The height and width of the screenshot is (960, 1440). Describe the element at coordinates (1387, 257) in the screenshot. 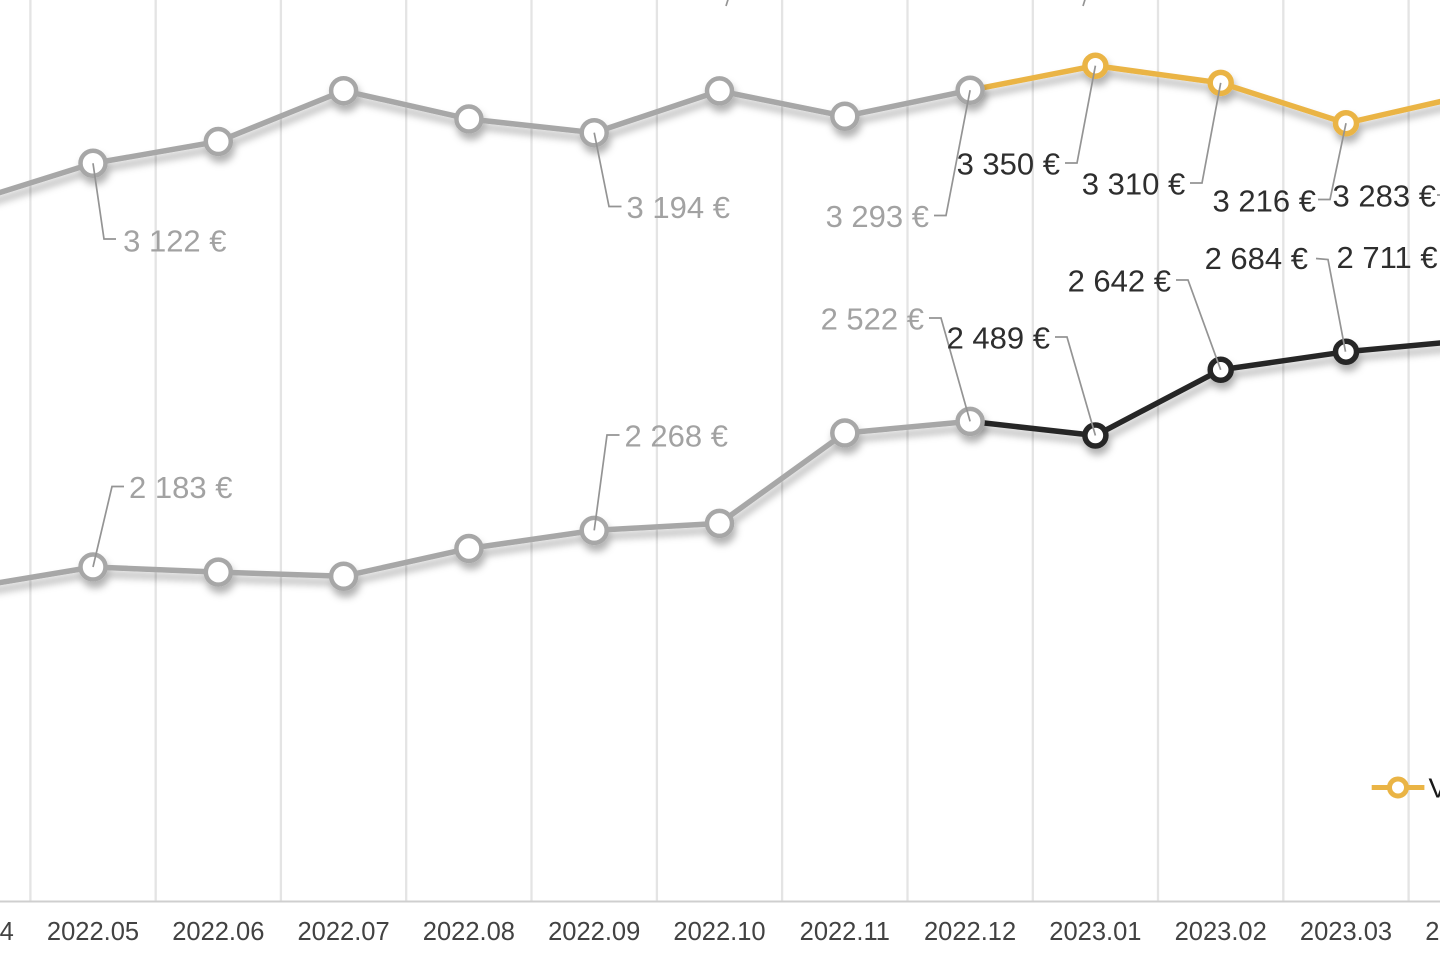

I see `svg-text: 2 711 €` at that location.